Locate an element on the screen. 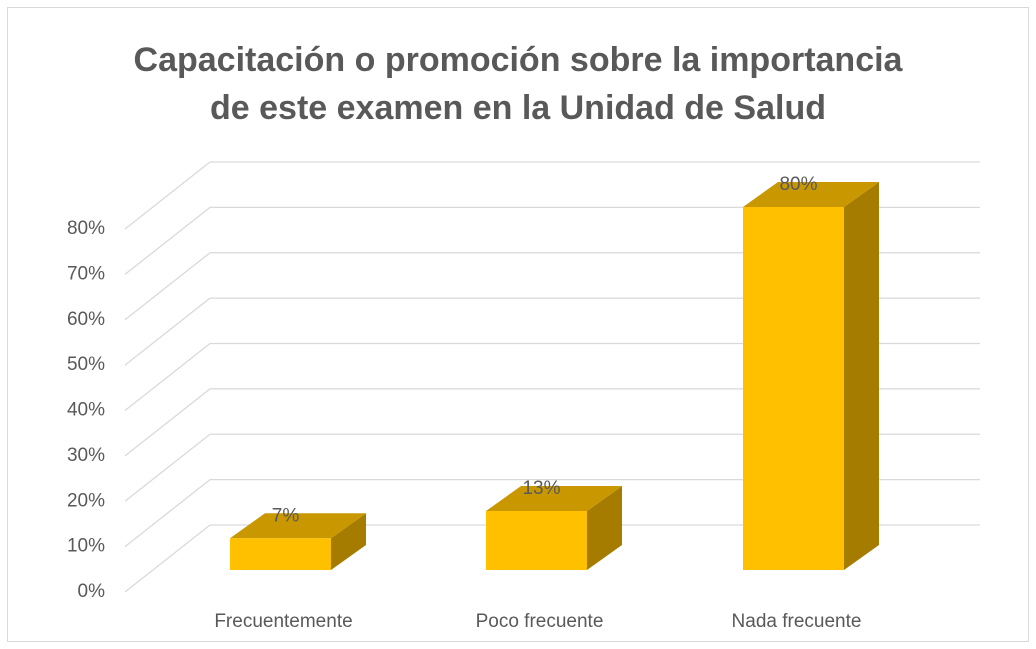 This screenshot has height=649, width=1036. y-tick-label: 50% is located at coordinates (86, 364).